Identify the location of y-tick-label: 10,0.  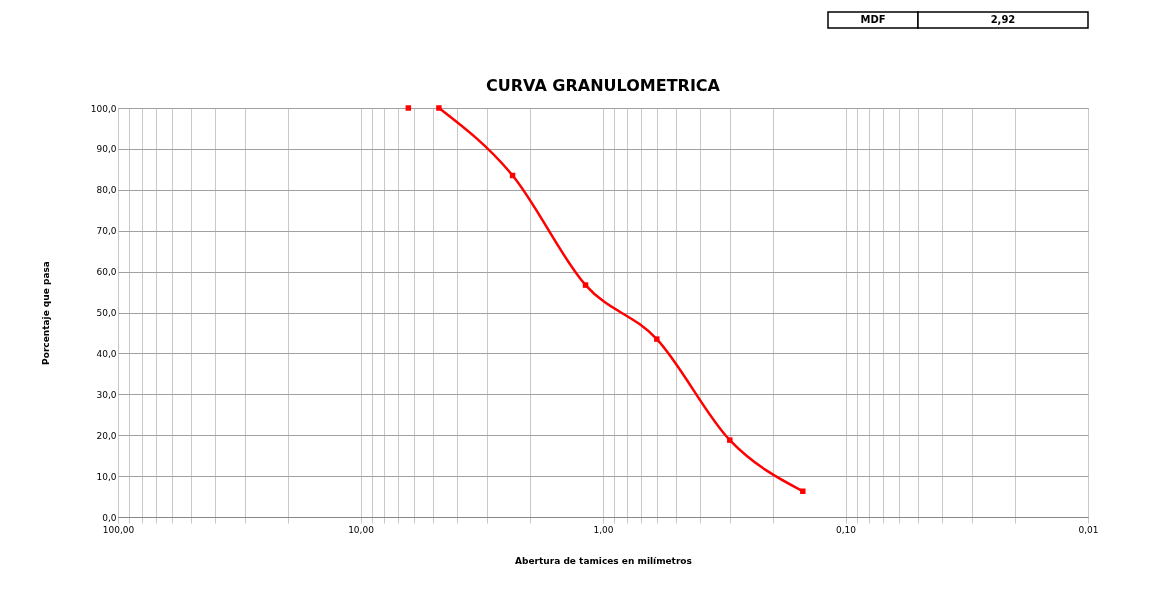
(106, 476).